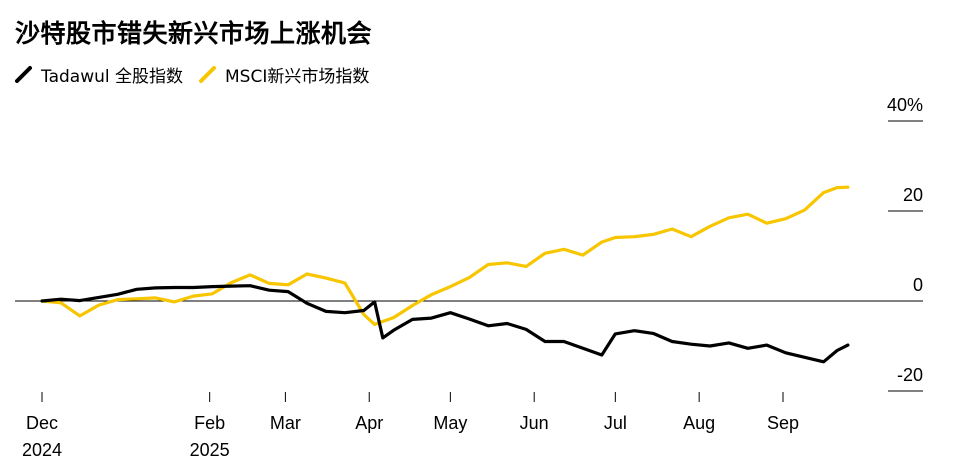  What do you see at coordinates (699, 423) in the screenshot?
I see `x-tick-label: Aug` at bounding box center [699, 423].